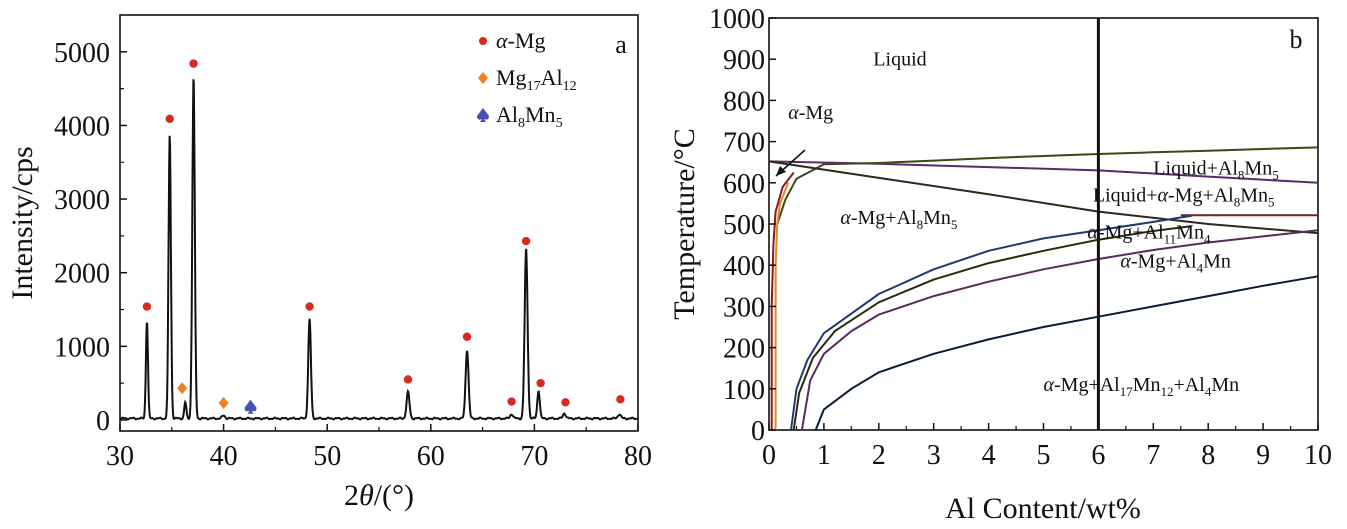 This screenshot has height=529, width=1347. Describe the element at coordinates (638, 456) in the screenshot. I see `xrd-x-tick-label: 80` at that location.